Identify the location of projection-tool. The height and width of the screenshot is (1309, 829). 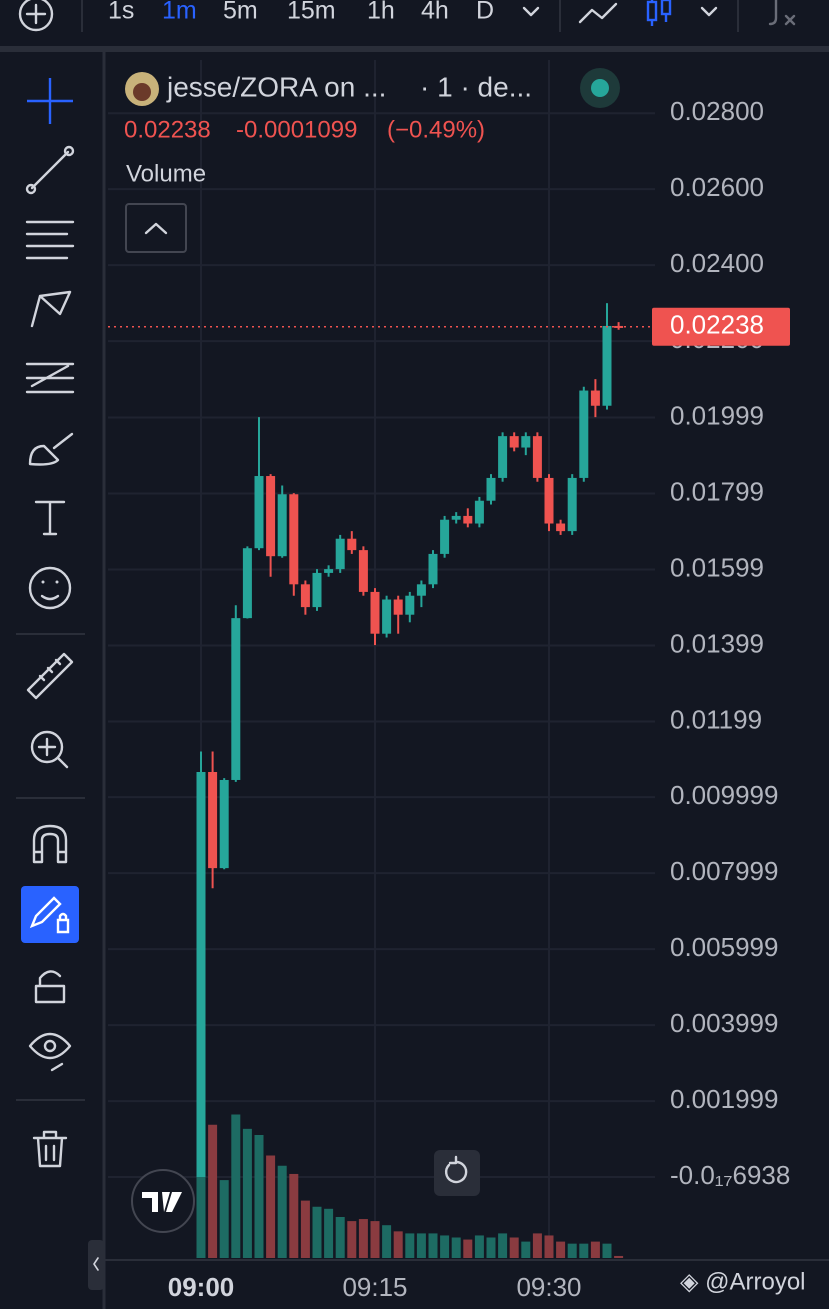
(50, 378).